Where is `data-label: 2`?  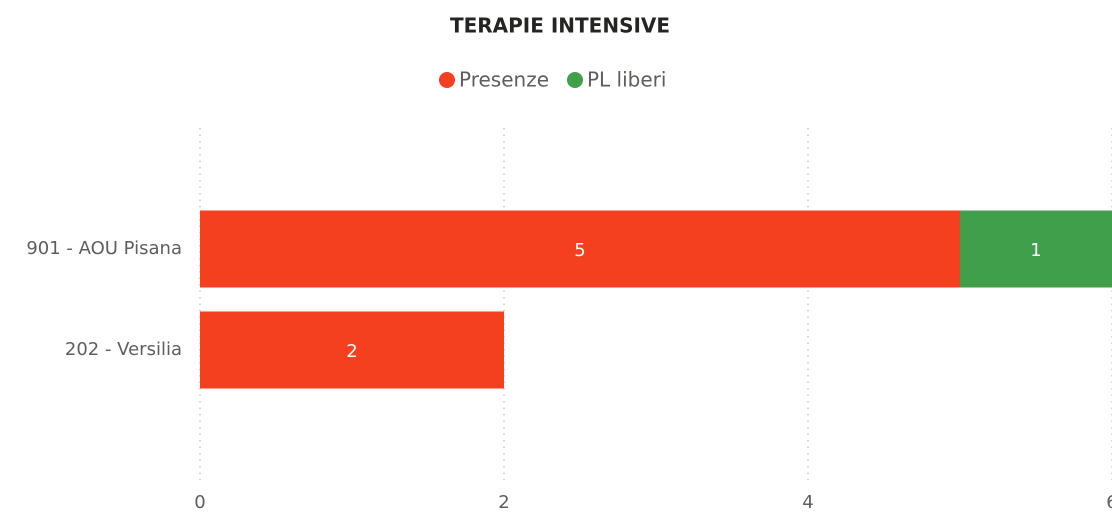
data-label: 2 is located at coordinates (351, 351).